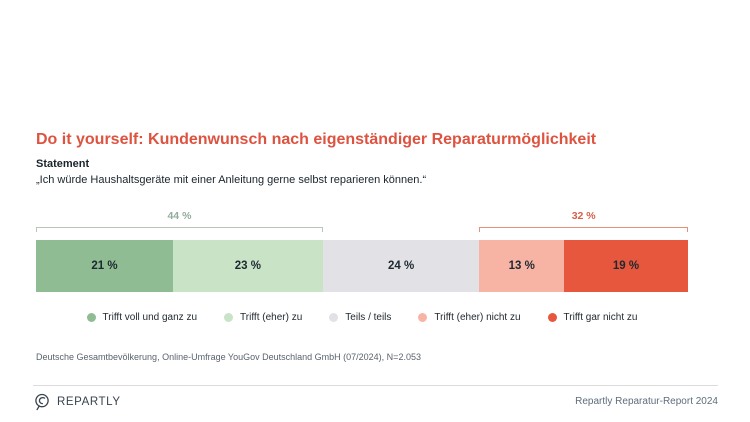 The image size is (750, 422). I want to click on bracket-sum-label: 32 %, so click(583, 216).